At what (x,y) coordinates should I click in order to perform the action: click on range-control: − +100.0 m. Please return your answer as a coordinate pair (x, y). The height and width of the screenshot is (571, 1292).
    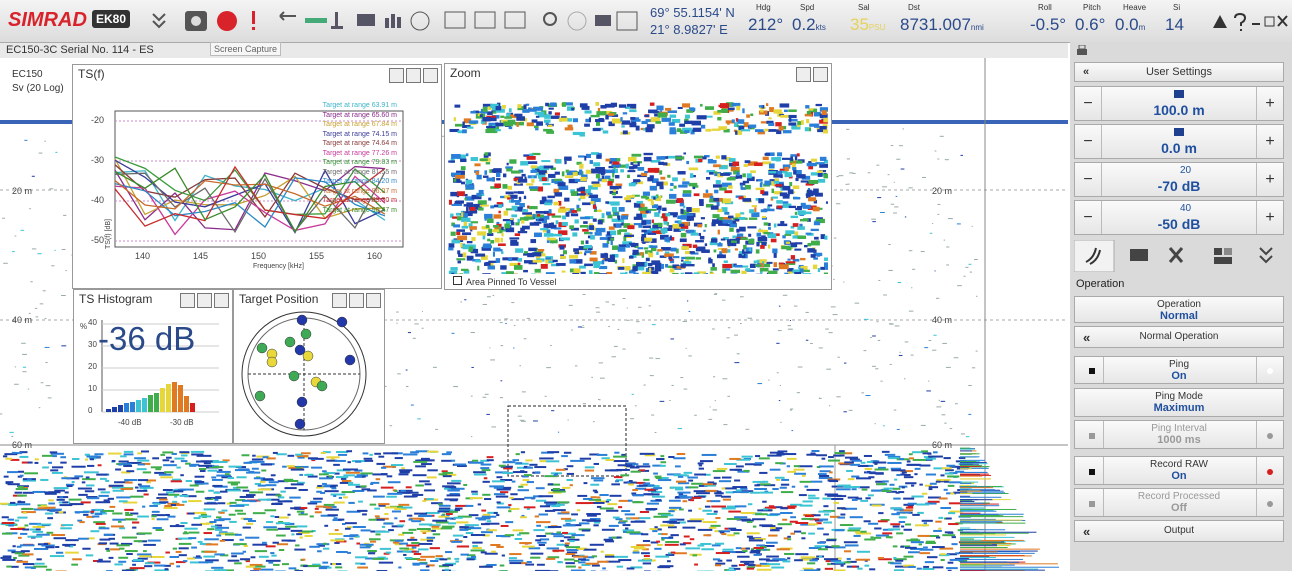
    Looking at the image, I should click on (1179, 103).